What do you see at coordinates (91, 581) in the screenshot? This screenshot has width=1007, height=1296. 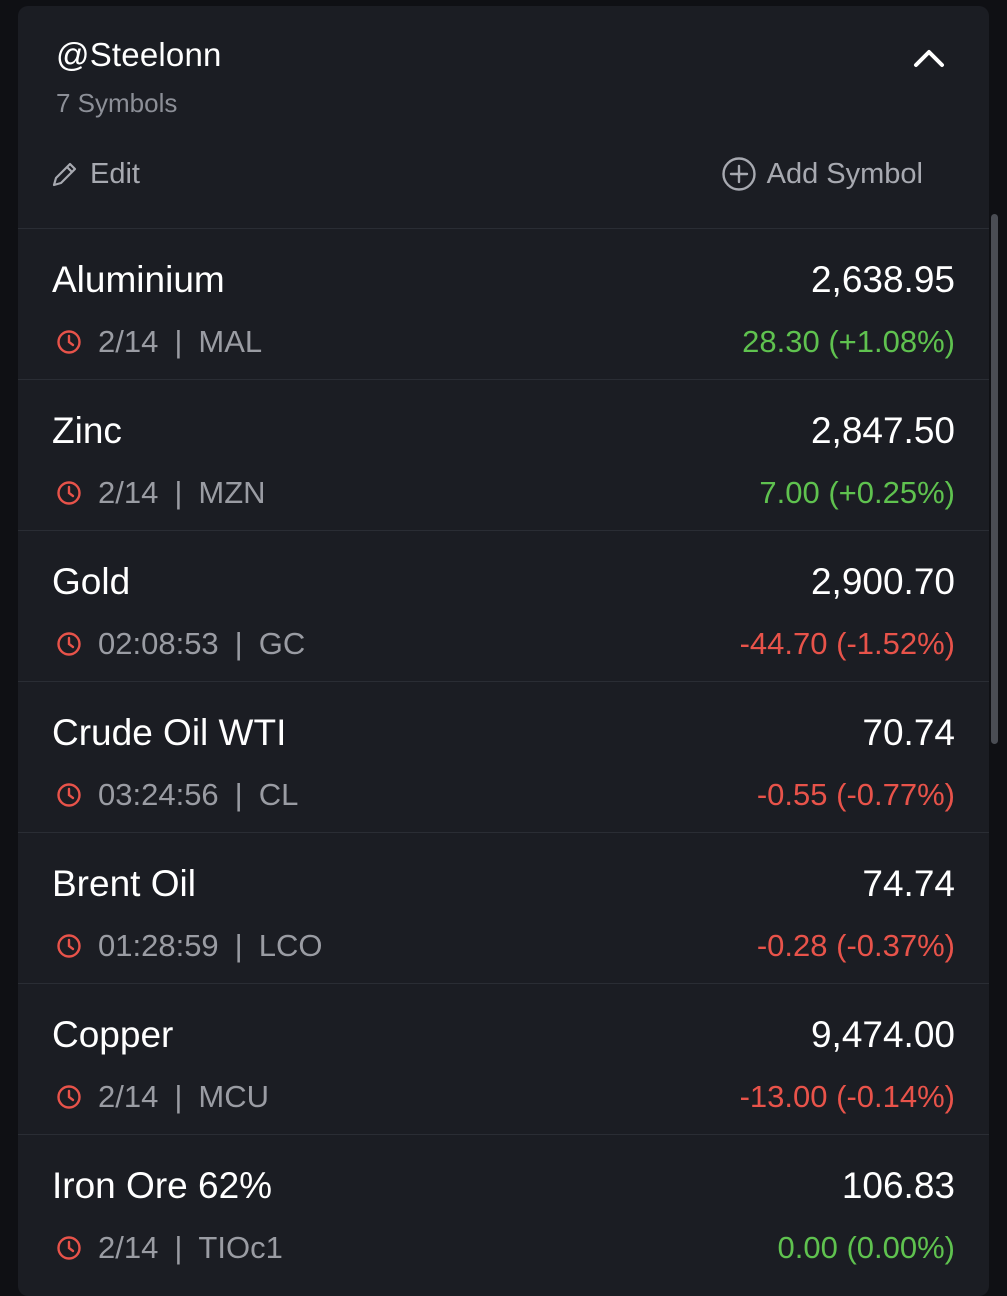 I see `symbol-name: Gold` at bounding box center [91, 581].